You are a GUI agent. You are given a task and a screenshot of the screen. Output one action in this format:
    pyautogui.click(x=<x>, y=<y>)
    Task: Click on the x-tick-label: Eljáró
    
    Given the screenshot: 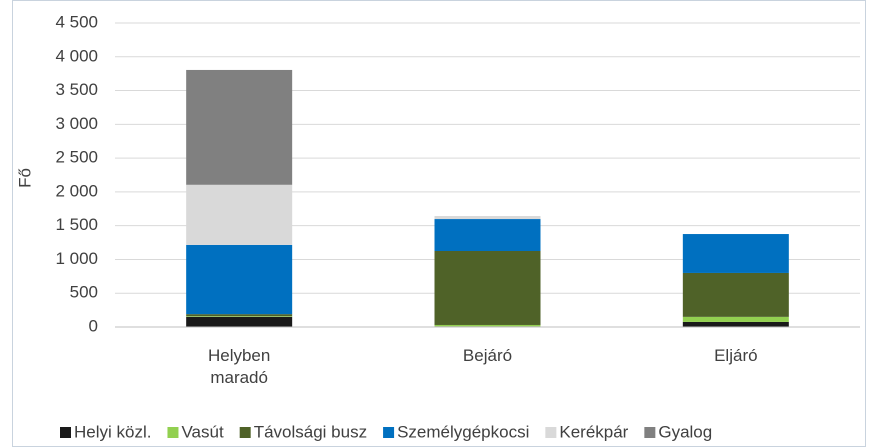 What is the action you would take?
    pyautogui.click(x=736, y=355)
    